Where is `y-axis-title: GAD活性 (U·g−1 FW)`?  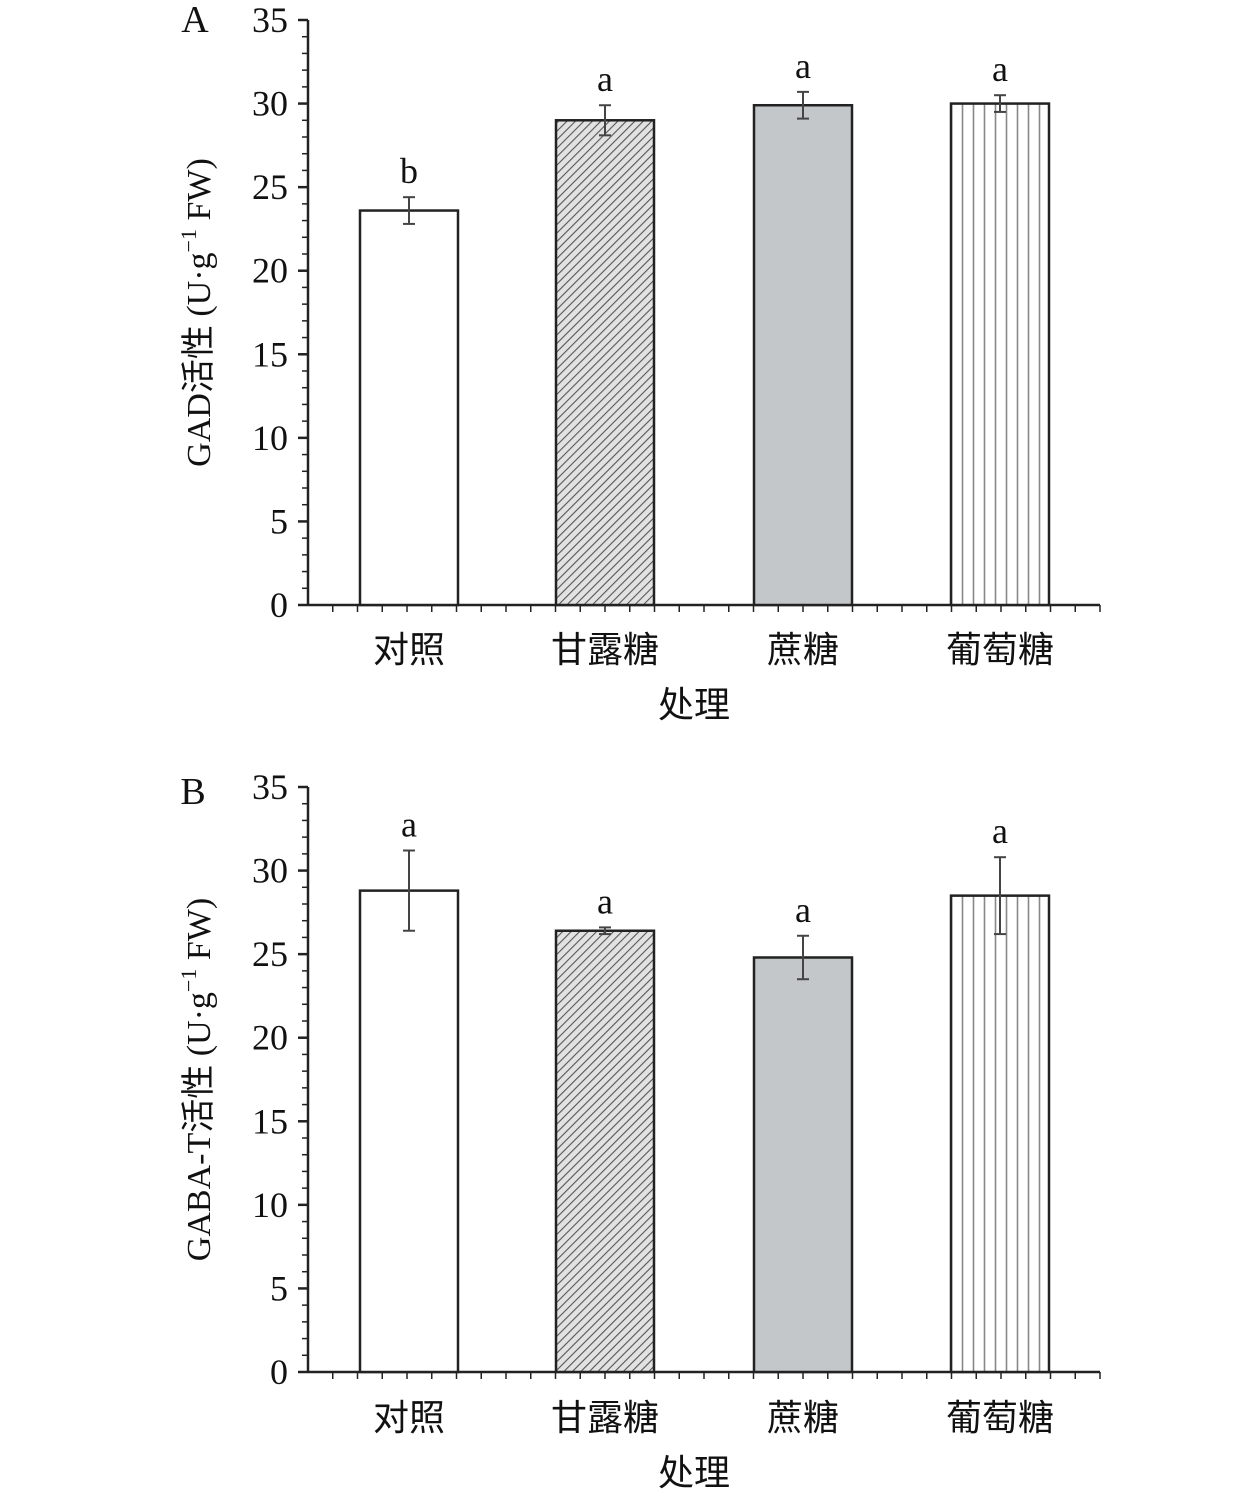 y-axis-title: GAD活性 (U·g−1 FW) is located at coordinates (197, 312).